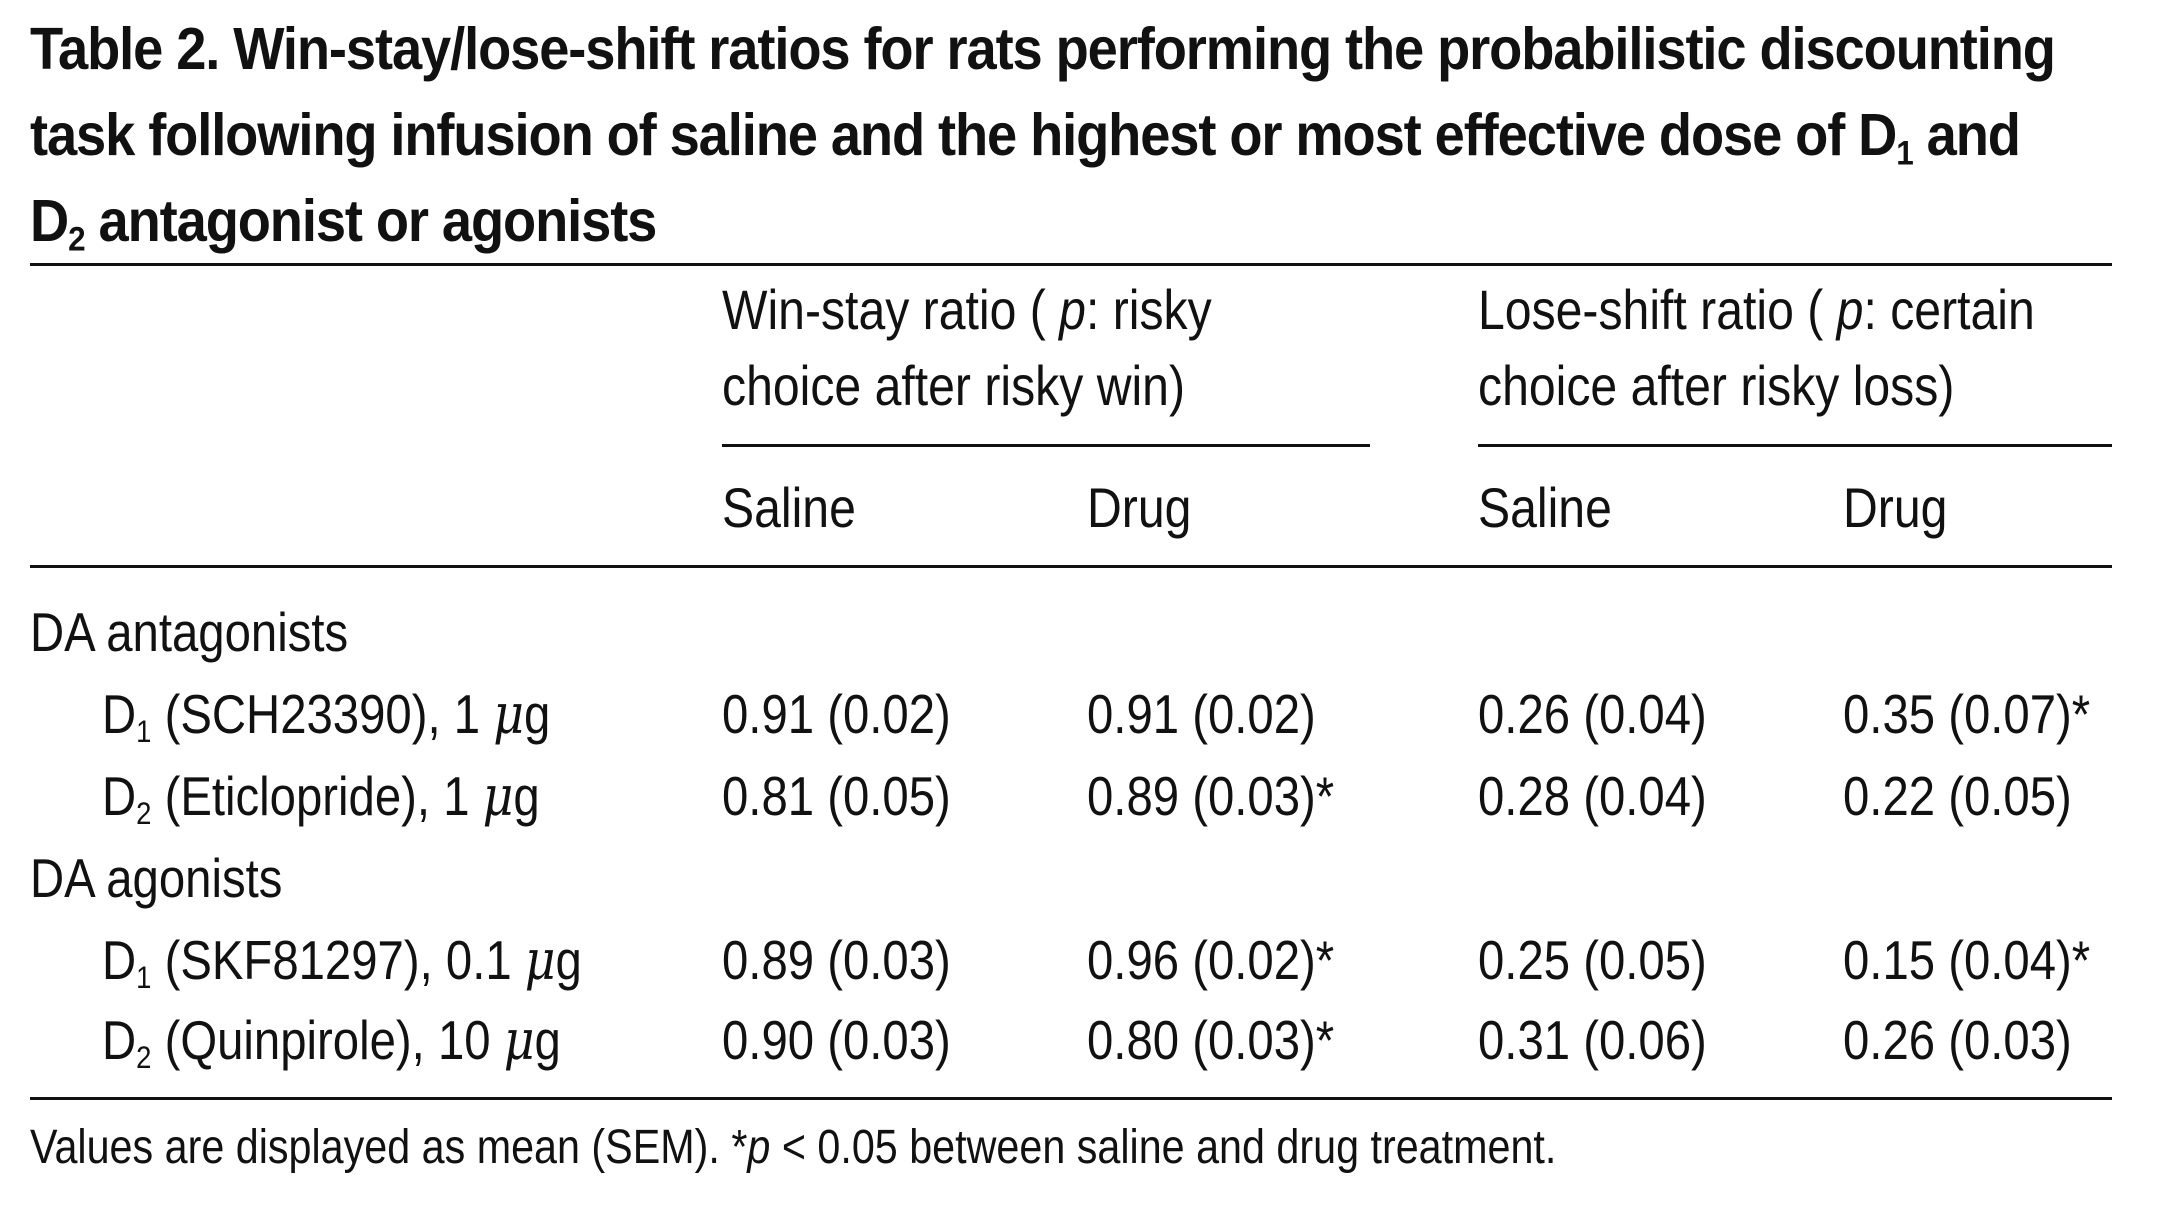  I want to click on table-cell: 0.22 (0.05), so click(1957, 796).